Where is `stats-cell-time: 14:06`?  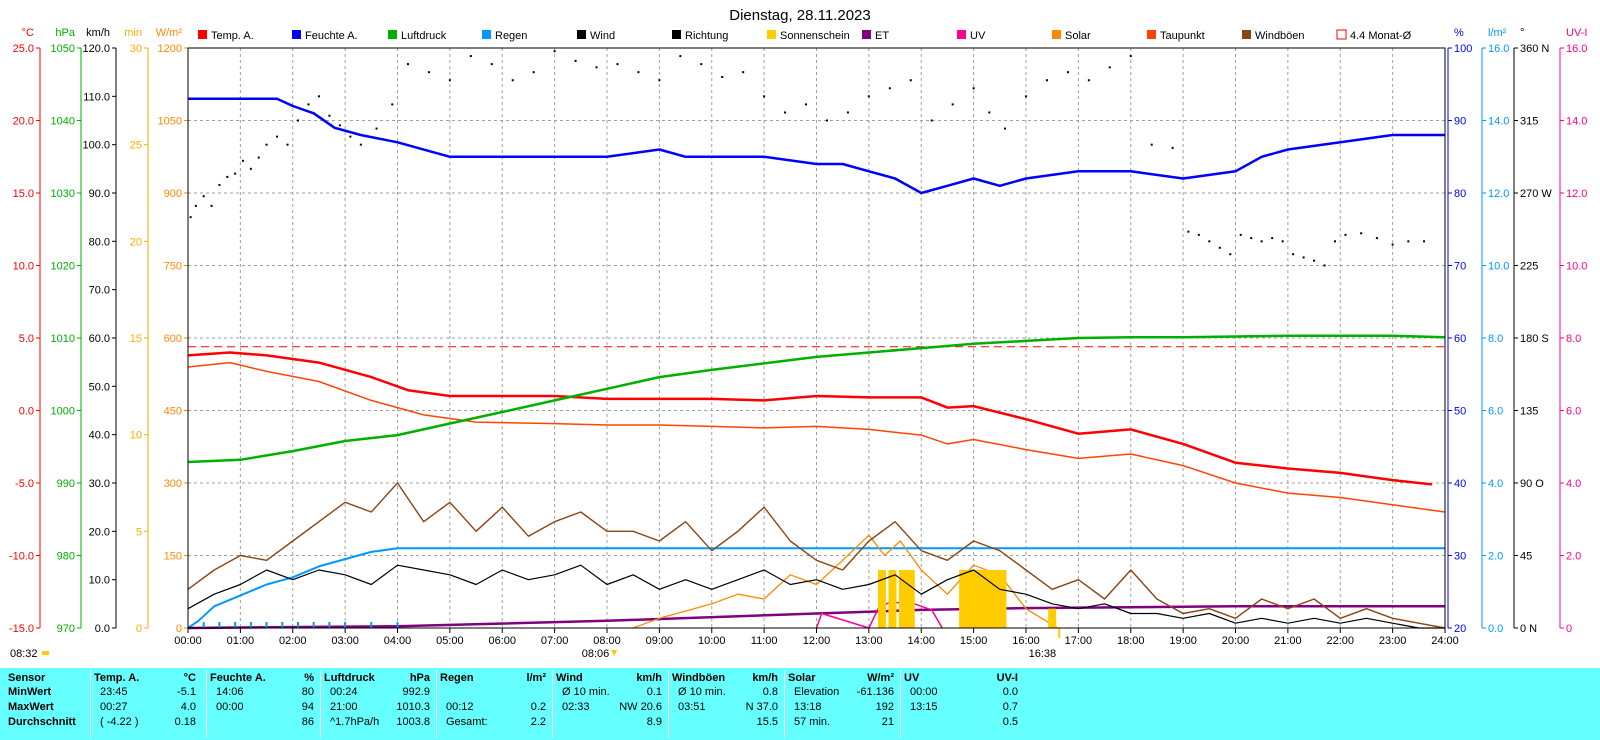 stats-cell-time: 14:06 is located at coordinates (230, 692).